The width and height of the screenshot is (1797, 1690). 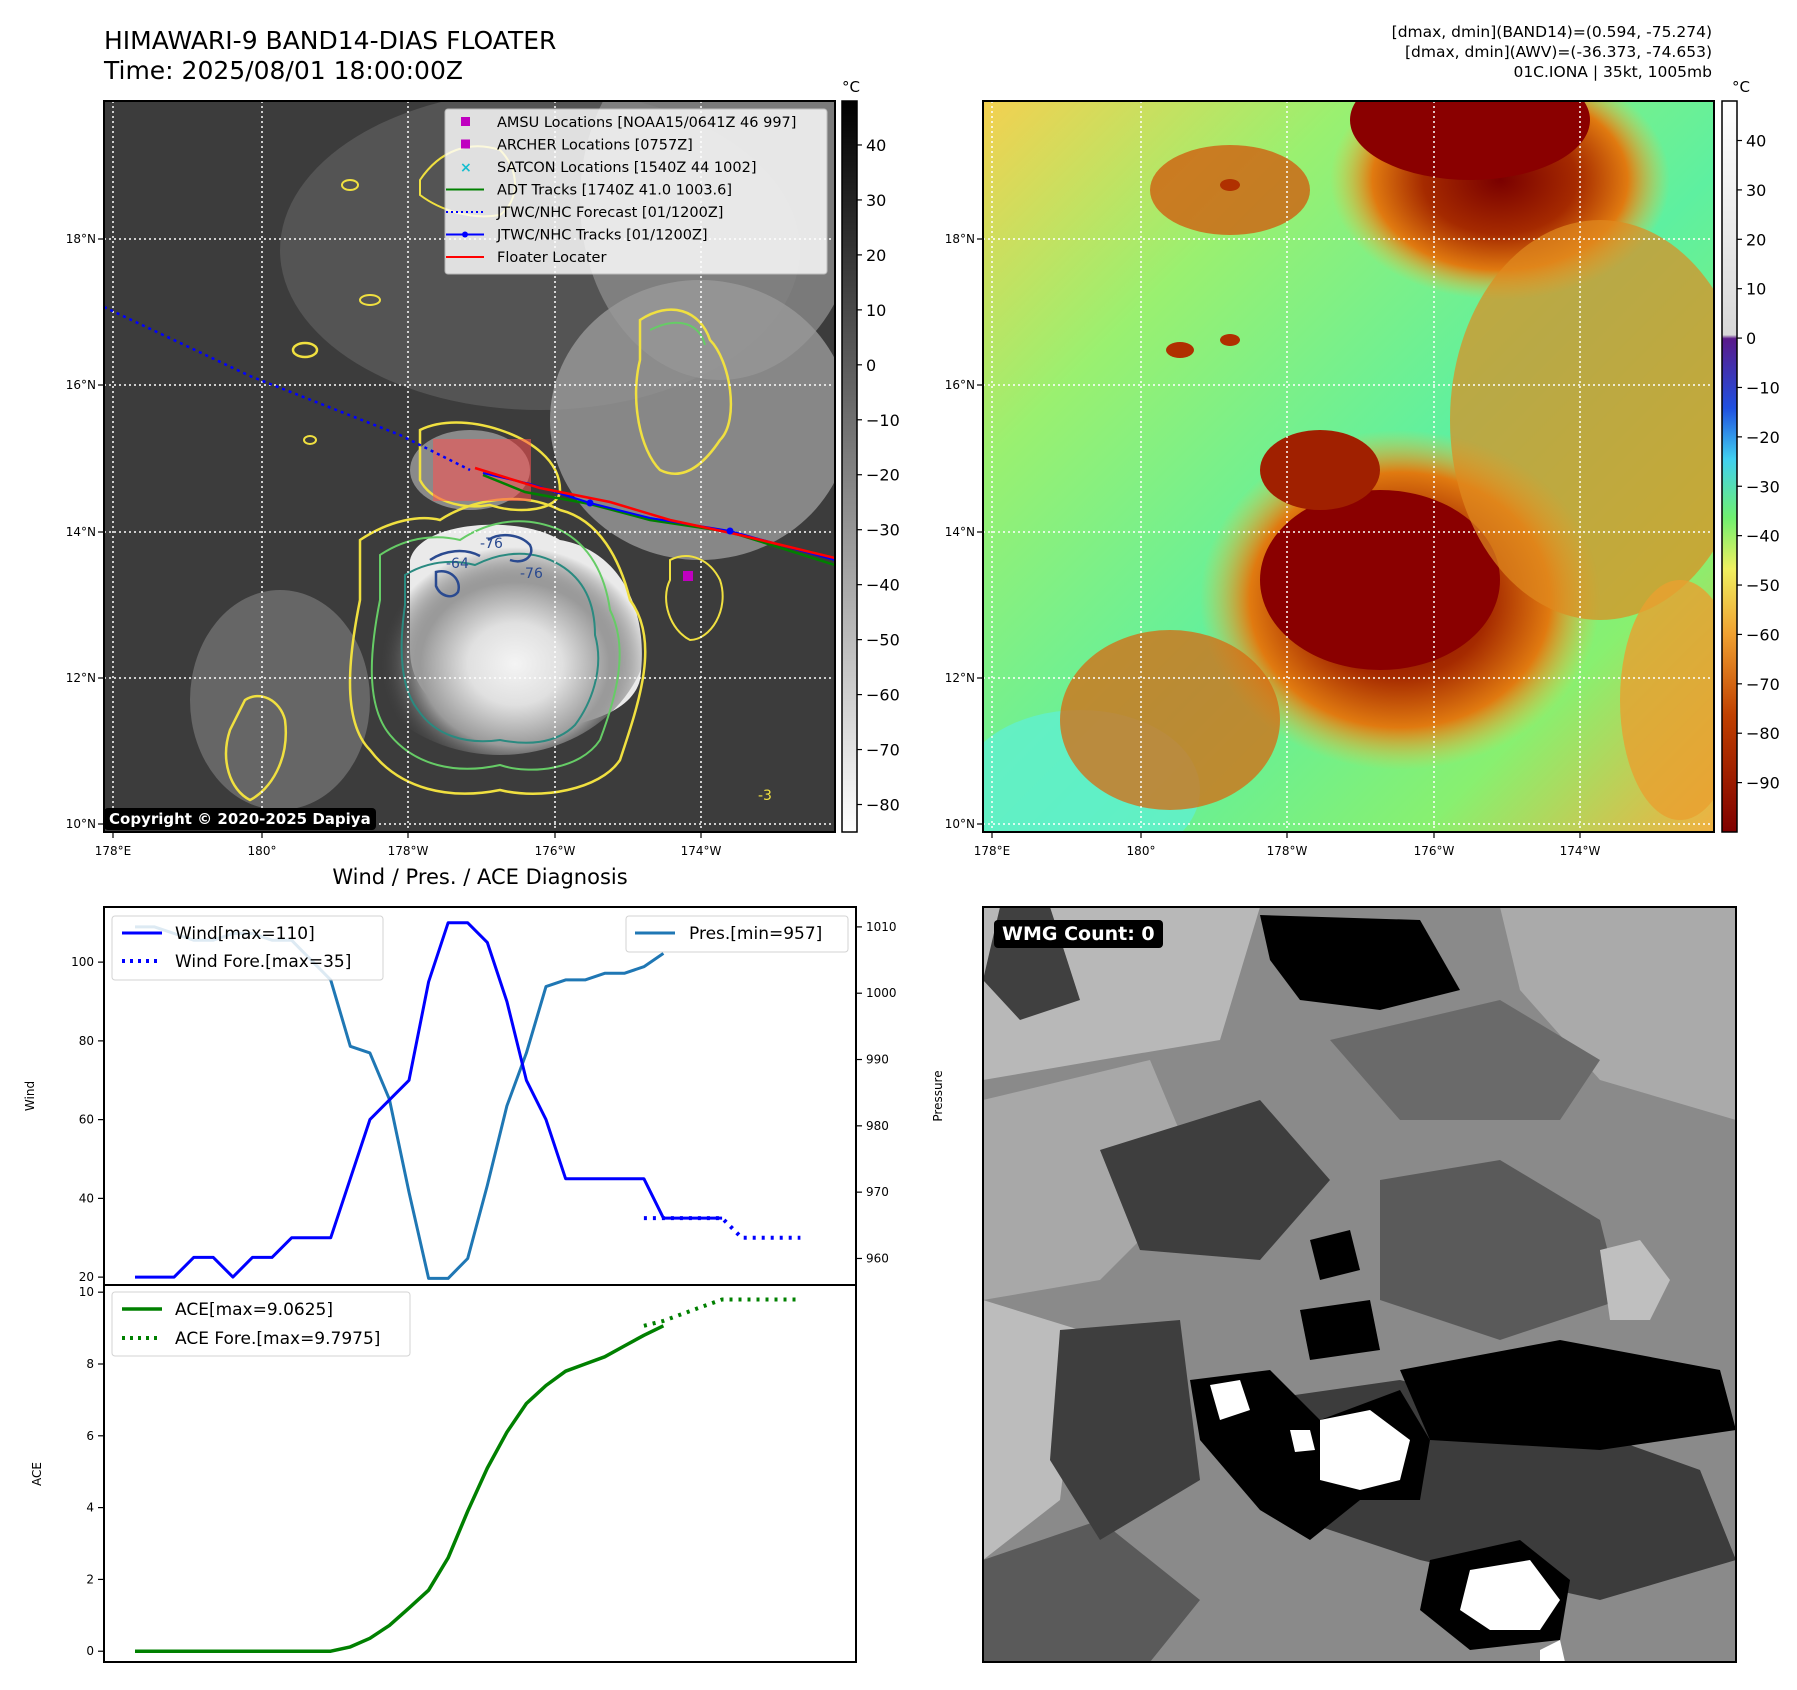 What do you see at coordinates (283, 70) in the screenshot?
I see `title-line-2: Time: 2025/08/01 18:00:00Z` at bounding box center [283, 70].